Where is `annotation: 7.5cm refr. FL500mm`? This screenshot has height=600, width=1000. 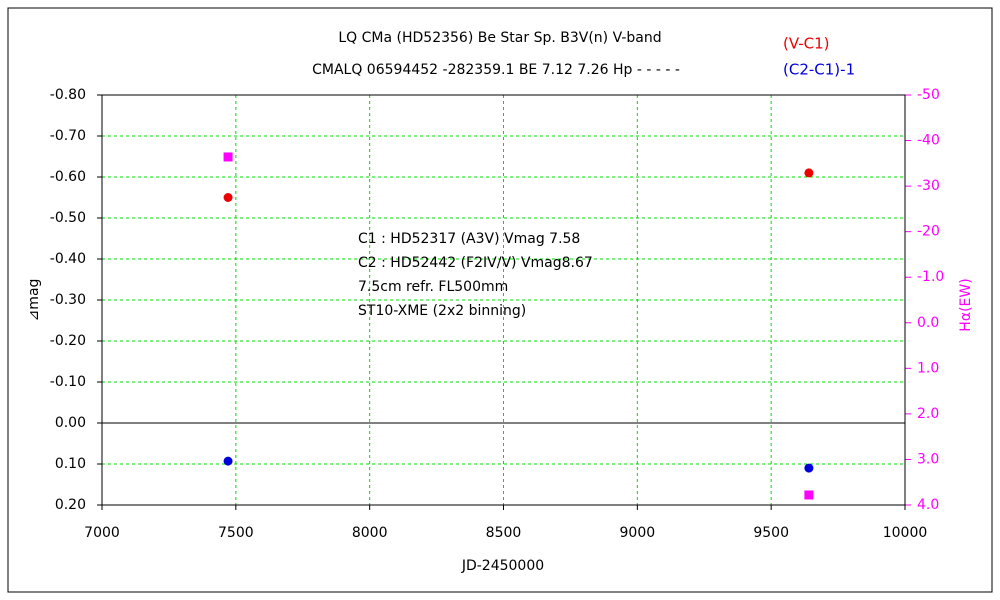 annotation: 7.5cm refr. FL500mm is located at coordinates (433, 287).